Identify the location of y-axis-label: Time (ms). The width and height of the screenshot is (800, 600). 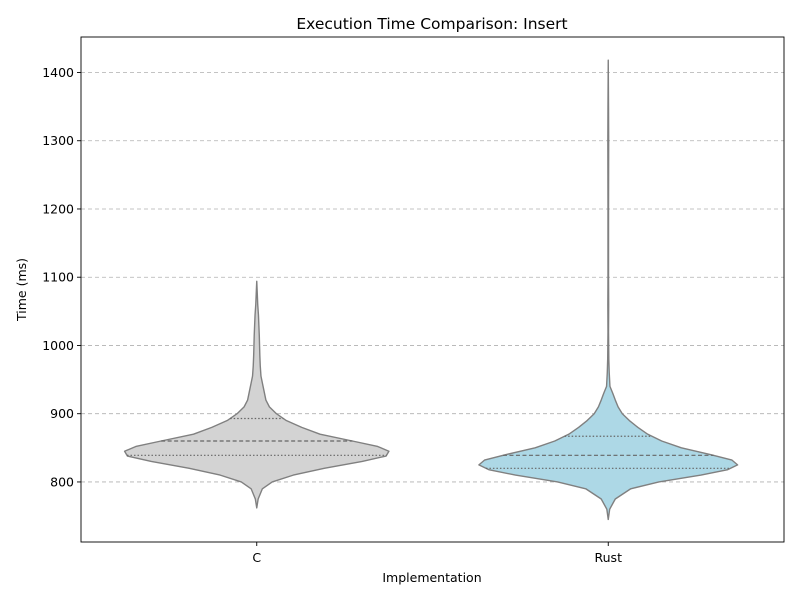
(21, 290).